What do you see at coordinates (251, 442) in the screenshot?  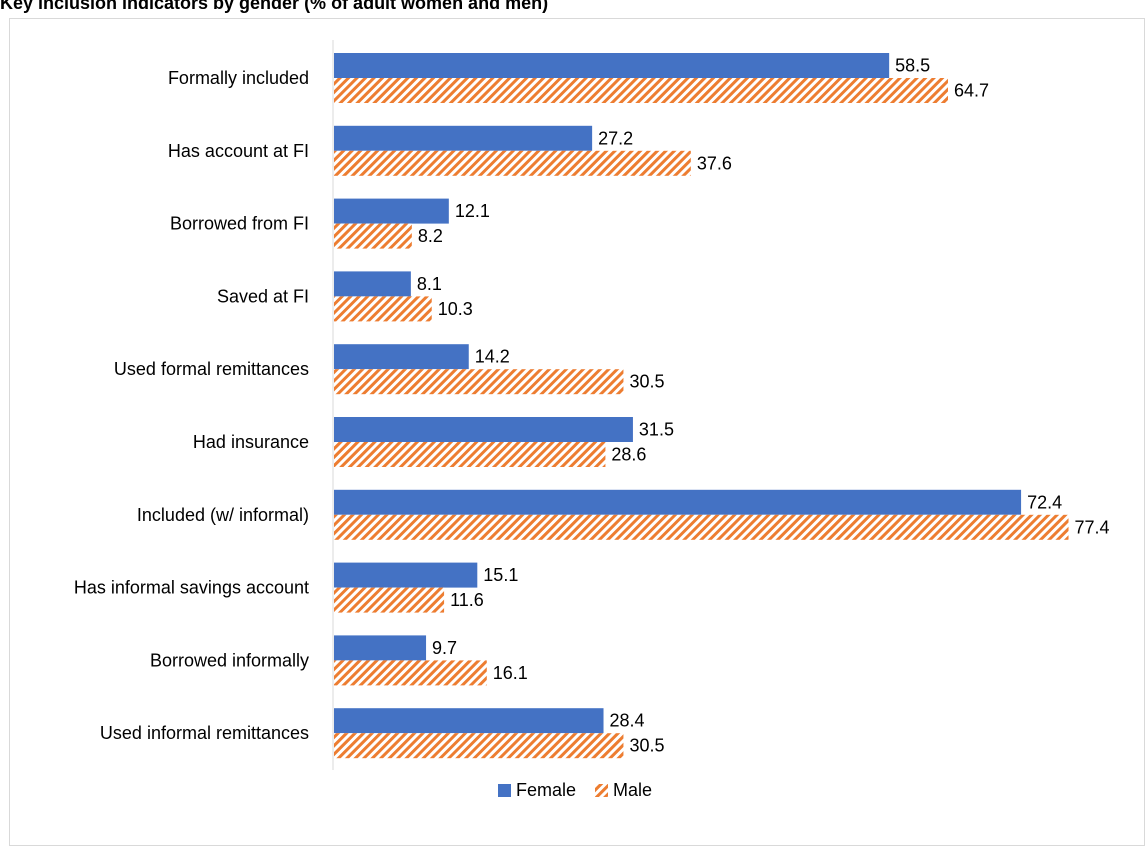 I see `category-label: Had insurance` at bounding box center [251, 442].